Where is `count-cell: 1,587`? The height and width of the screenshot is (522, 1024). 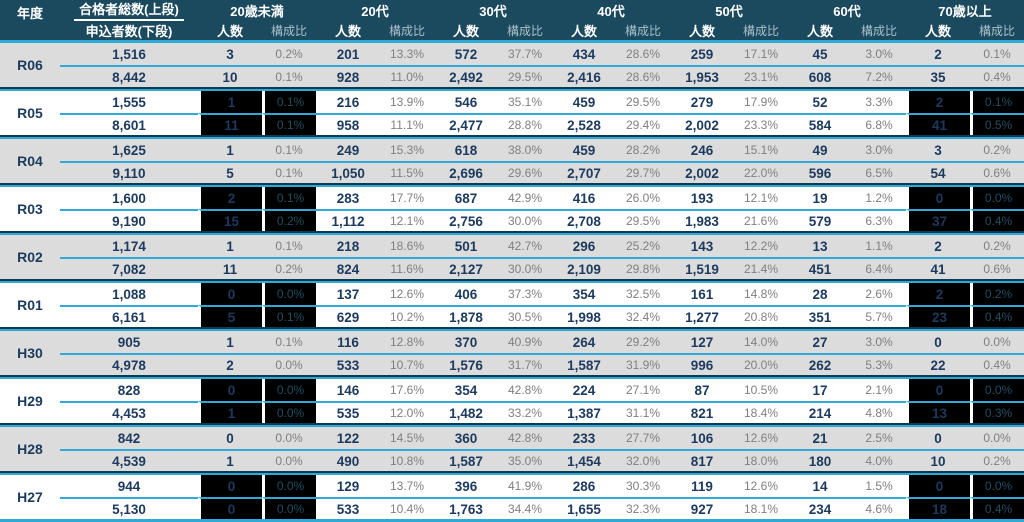 count-cell: 1,587 is located at coordinates (466, 460).